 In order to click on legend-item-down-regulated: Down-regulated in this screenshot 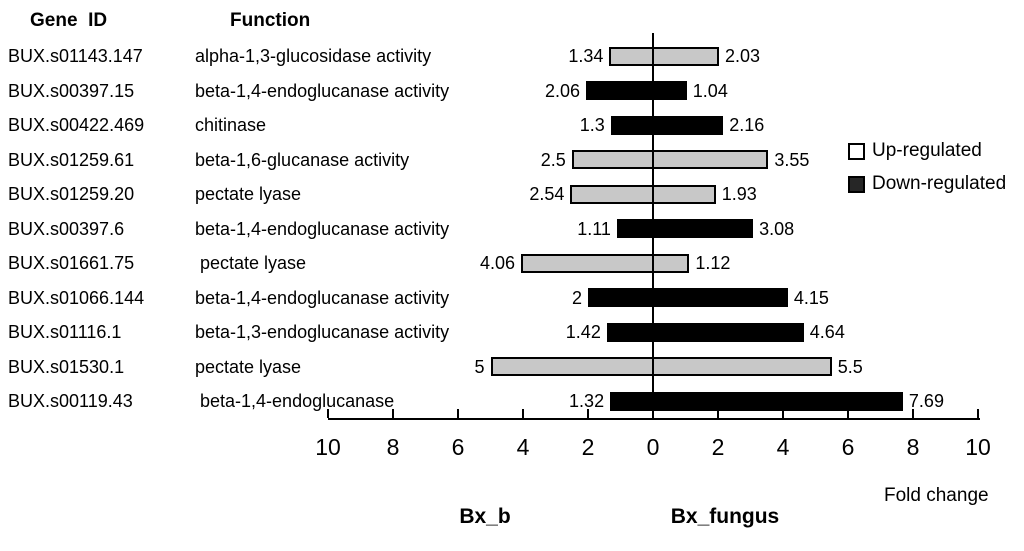, I will do `click(927, 183)`.